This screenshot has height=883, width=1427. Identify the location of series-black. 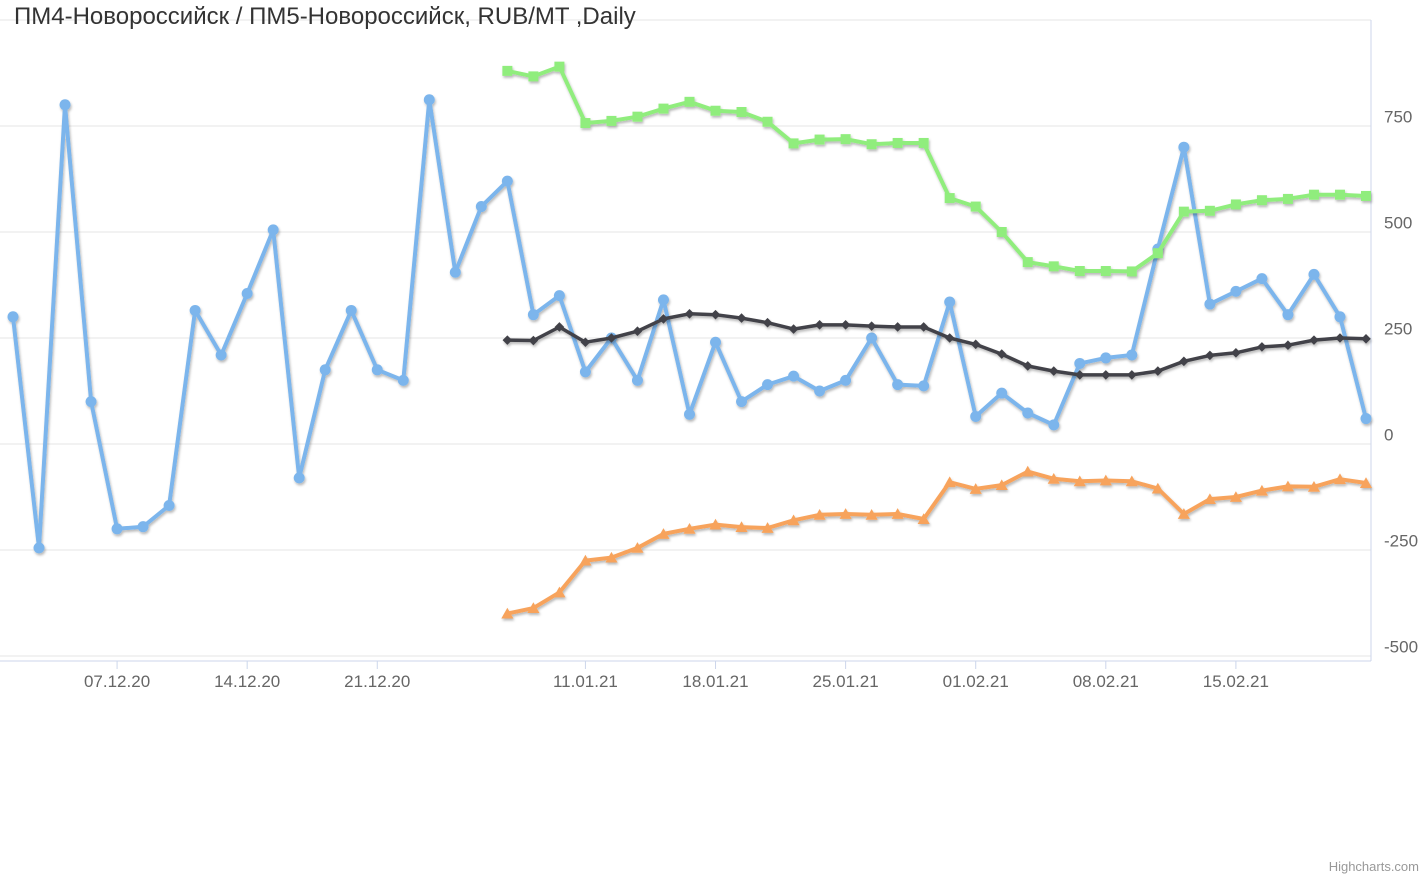
(936, 344).